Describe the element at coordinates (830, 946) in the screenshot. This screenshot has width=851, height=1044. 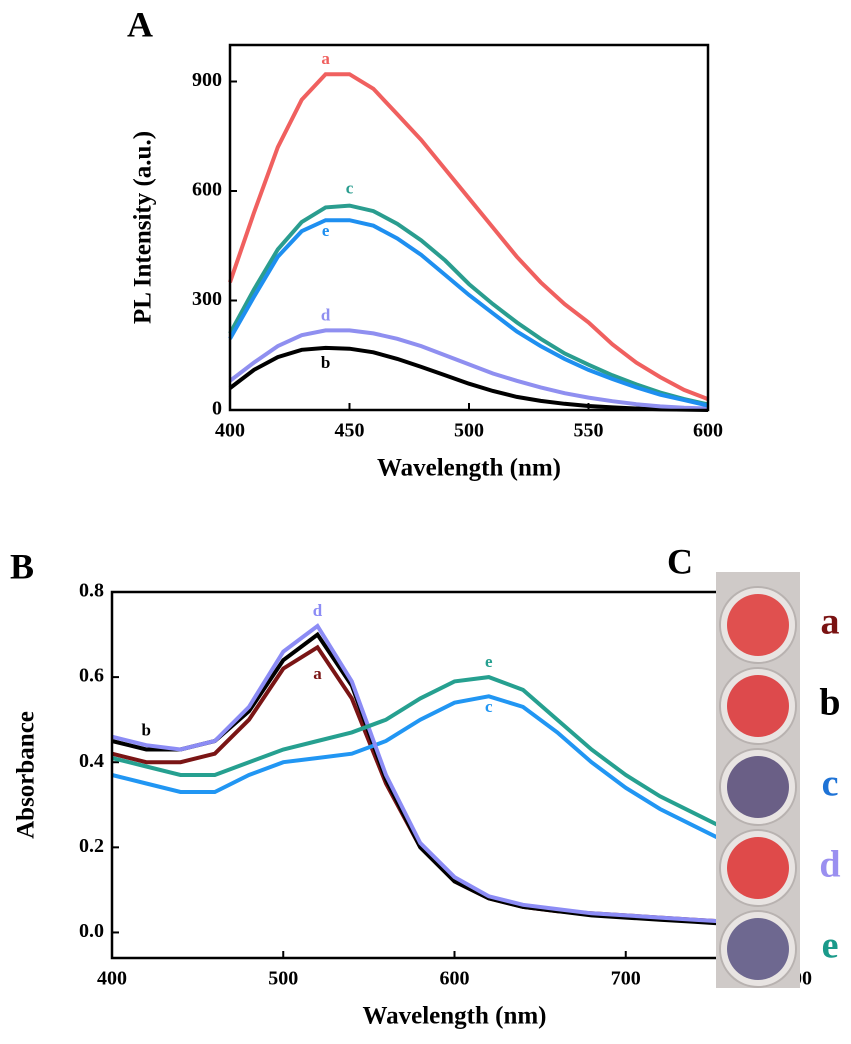
I see `photo-label: e` at that location.